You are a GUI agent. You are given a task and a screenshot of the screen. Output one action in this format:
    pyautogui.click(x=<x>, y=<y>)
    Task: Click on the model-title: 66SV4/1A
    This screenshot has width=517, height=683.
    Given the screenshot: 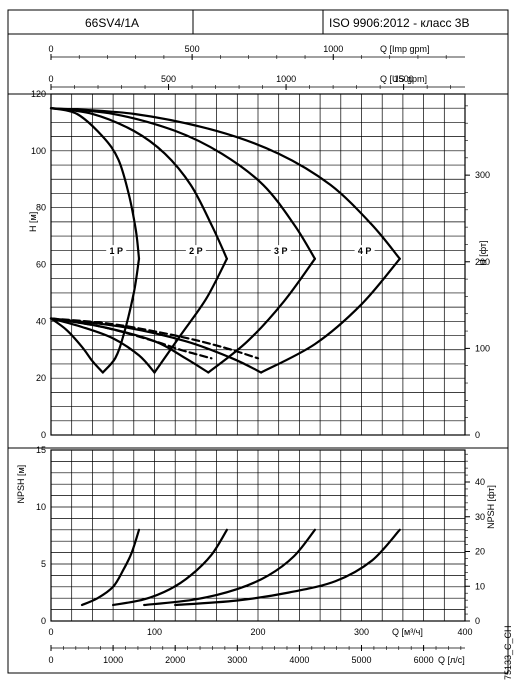 What is the action you would take?
    pyautogui.click(x=112, y=23)
    